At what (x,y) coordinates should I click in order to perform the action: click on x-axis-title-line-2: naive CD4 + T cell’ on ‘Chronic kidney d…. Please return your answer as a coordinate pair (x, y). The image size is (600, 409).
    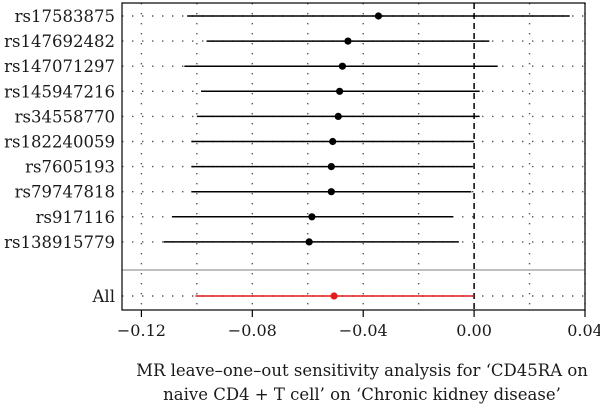
    Looking at the image, I should click on (362, 394).